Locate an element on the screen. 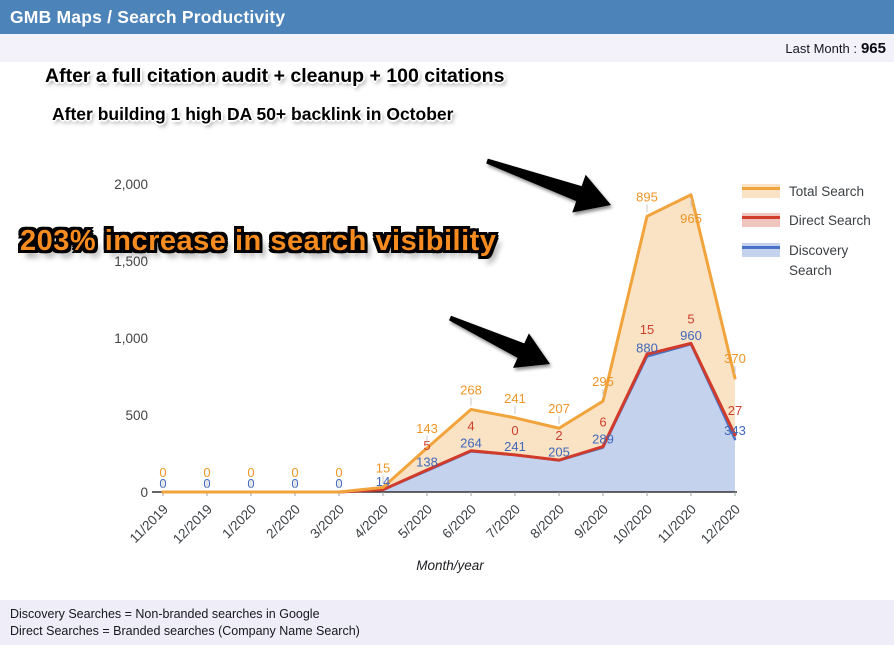  title-bar: GMB Maps / Search Productivity is located at coordinates (447, 17).